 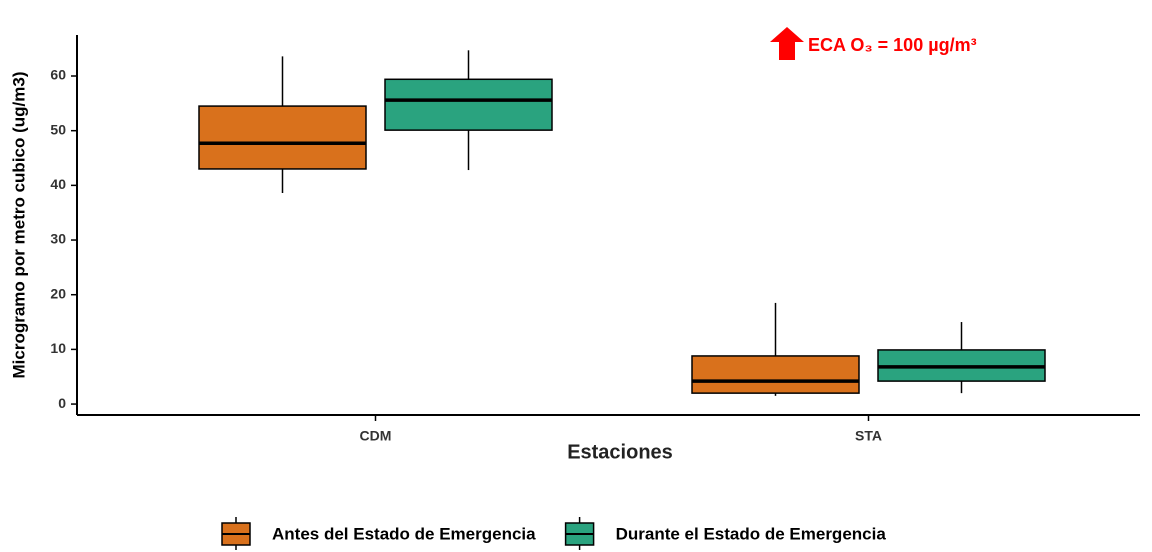 I want to click on legend-label: Durante el Estado de Emergencia, so click(x=751, y=533).